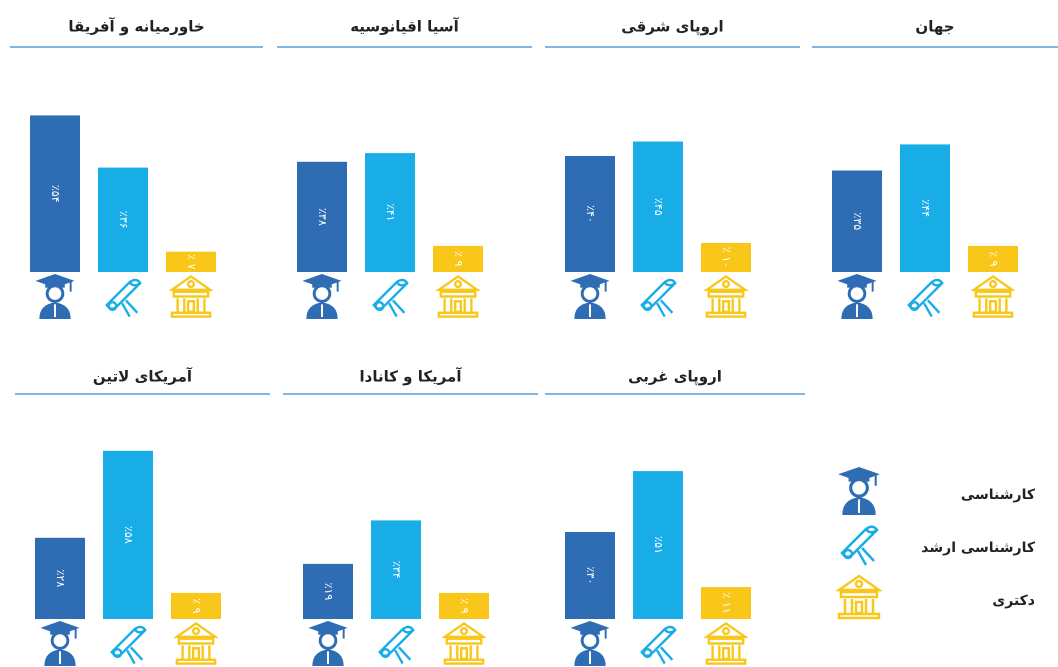 The height and width of the screenshot is (667, 1058). I want to click on value-label: ٪۵۴, so click(55, 194).